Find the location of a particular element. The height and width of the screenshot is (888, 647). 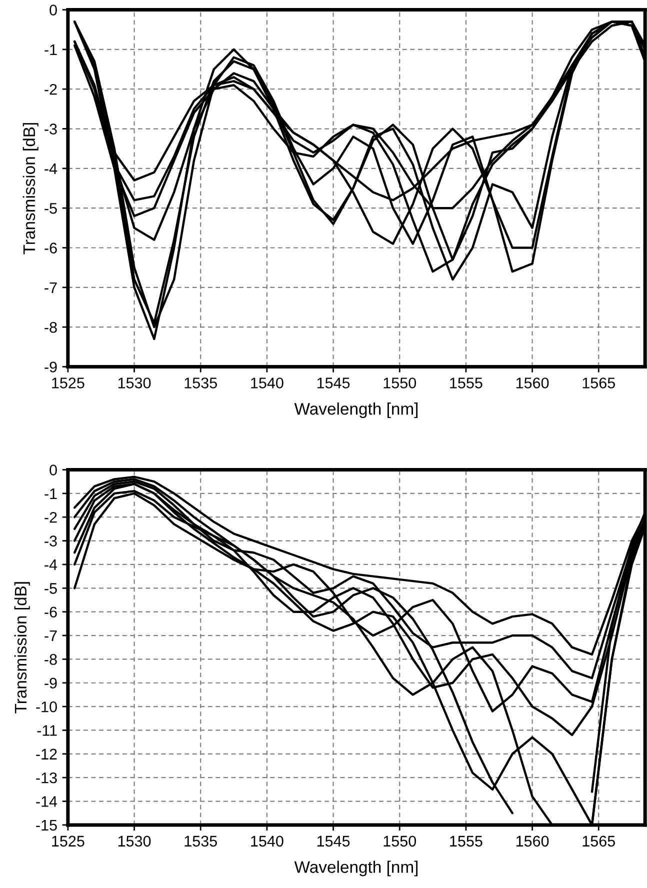

y-tick-label: -13 is located at coordinates (46, 778).